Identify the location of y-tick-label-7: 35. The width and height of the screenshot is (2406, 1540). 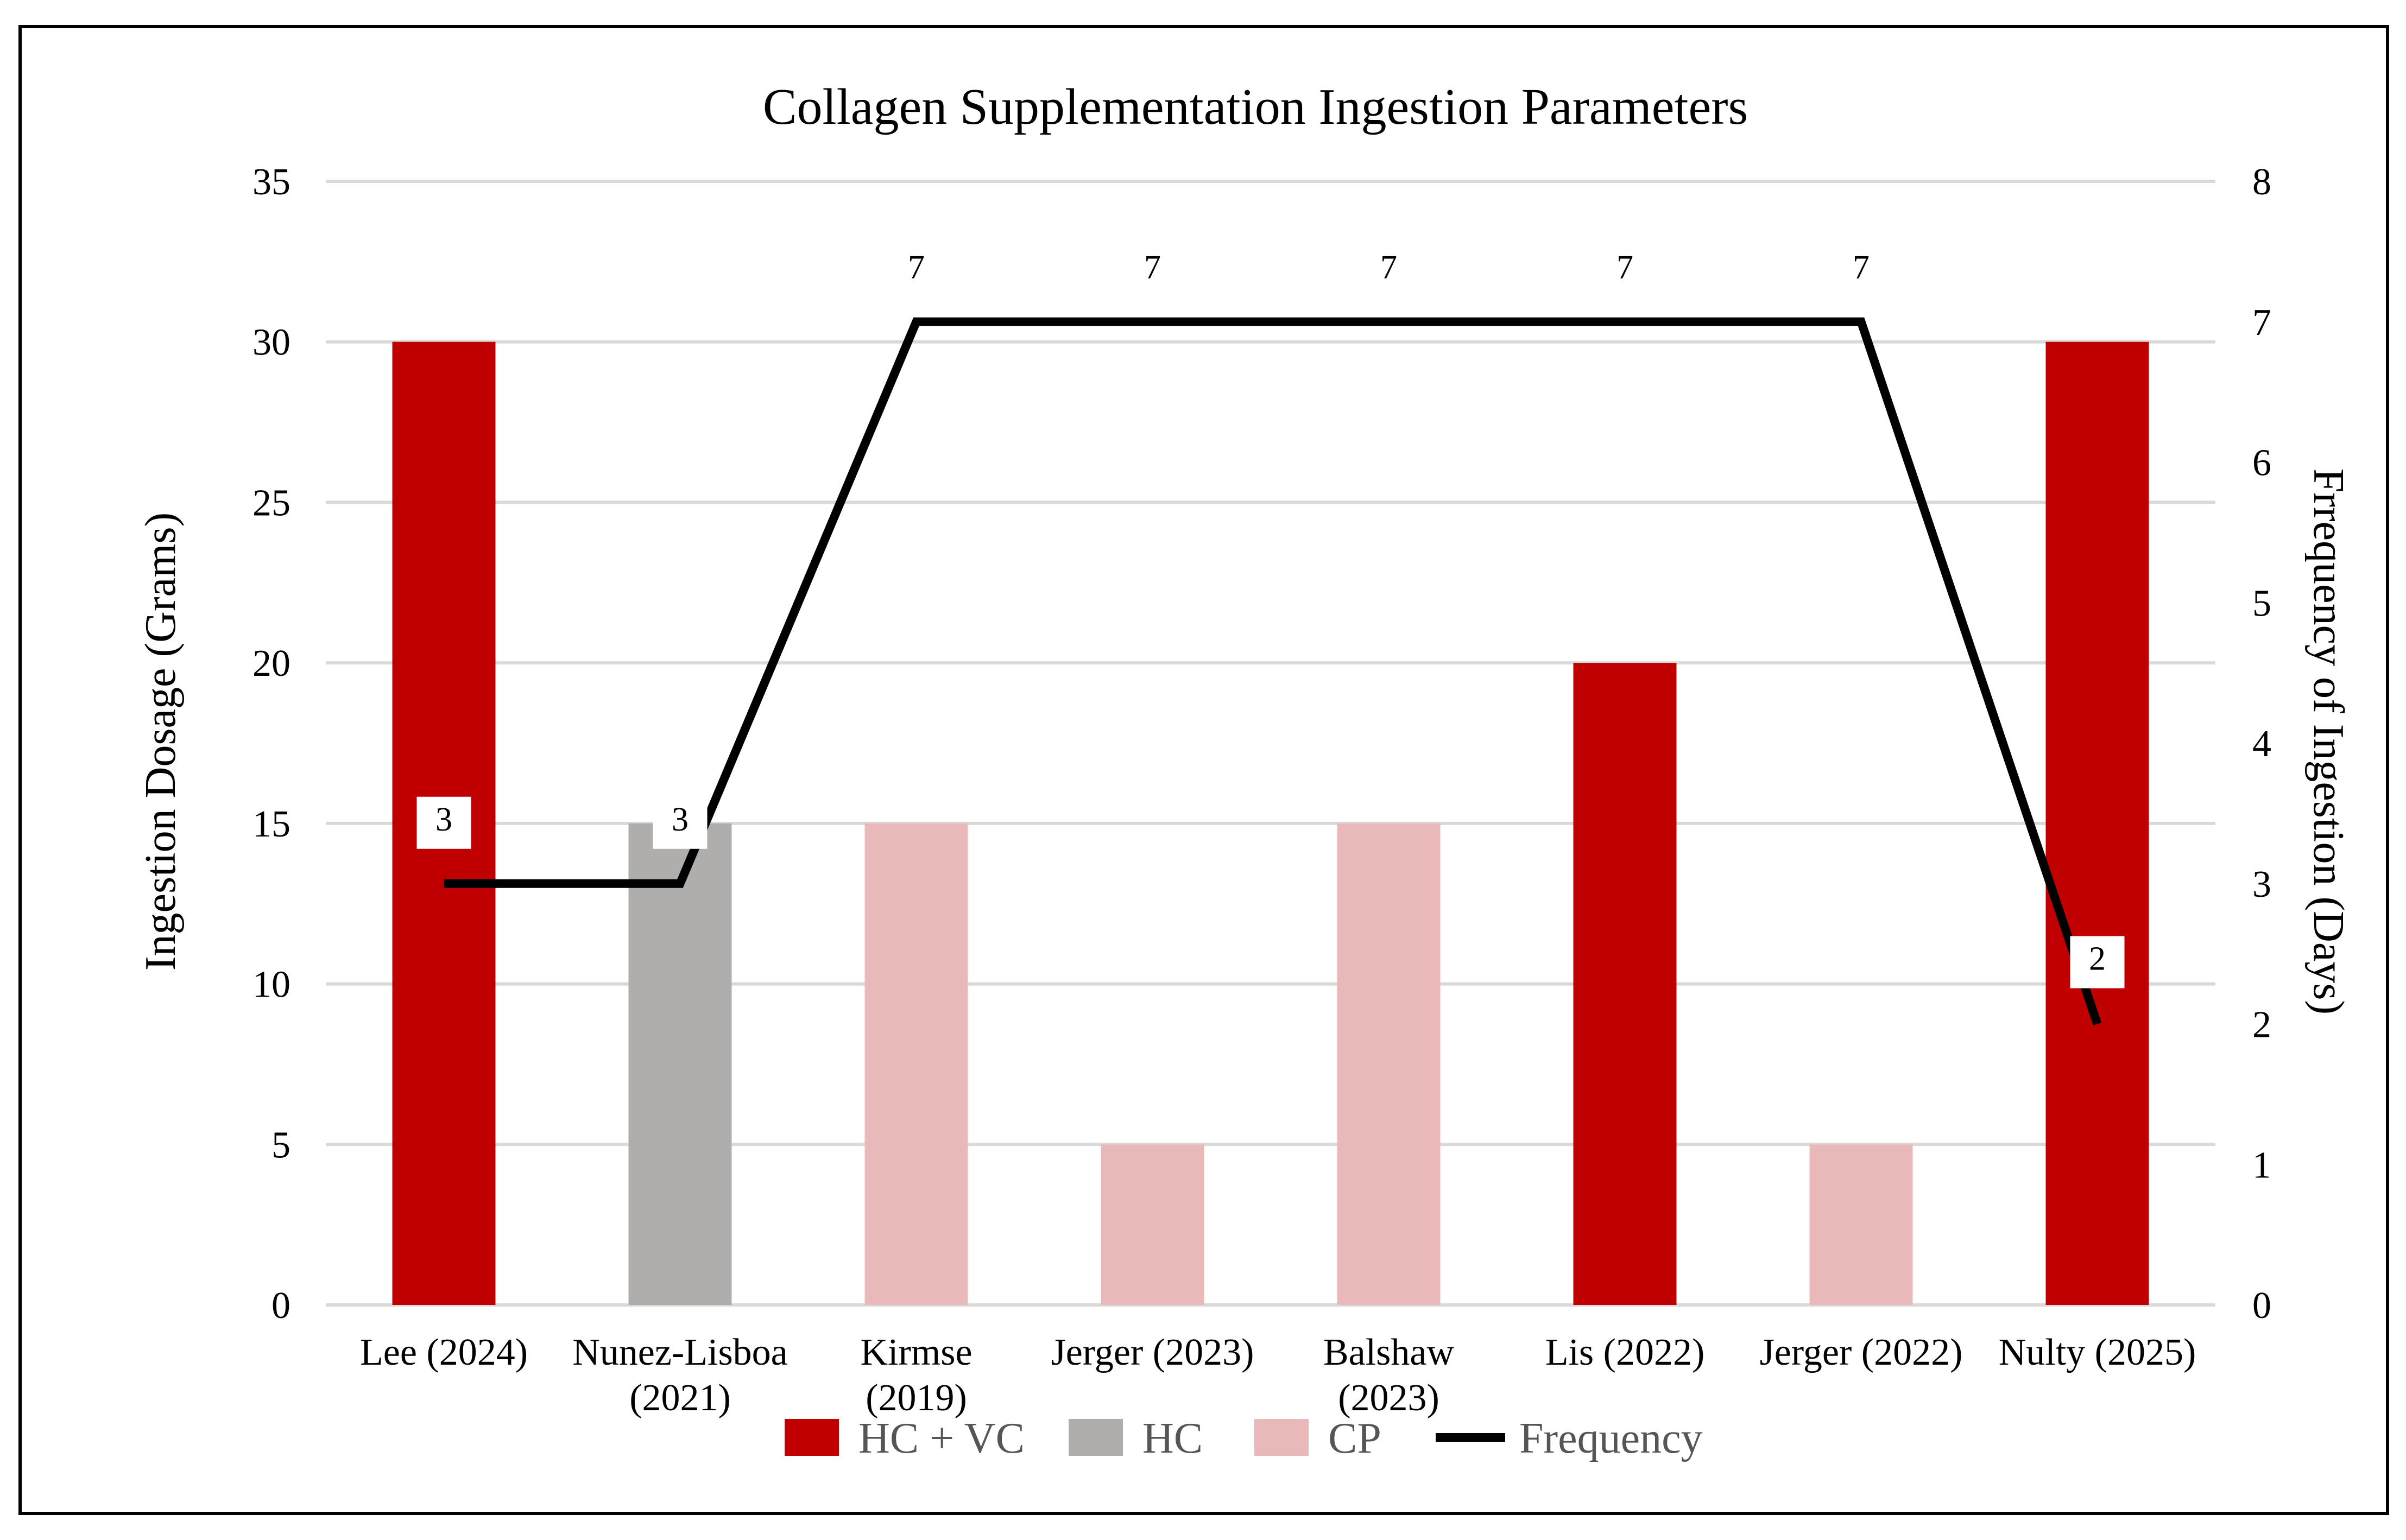
(271, 182).